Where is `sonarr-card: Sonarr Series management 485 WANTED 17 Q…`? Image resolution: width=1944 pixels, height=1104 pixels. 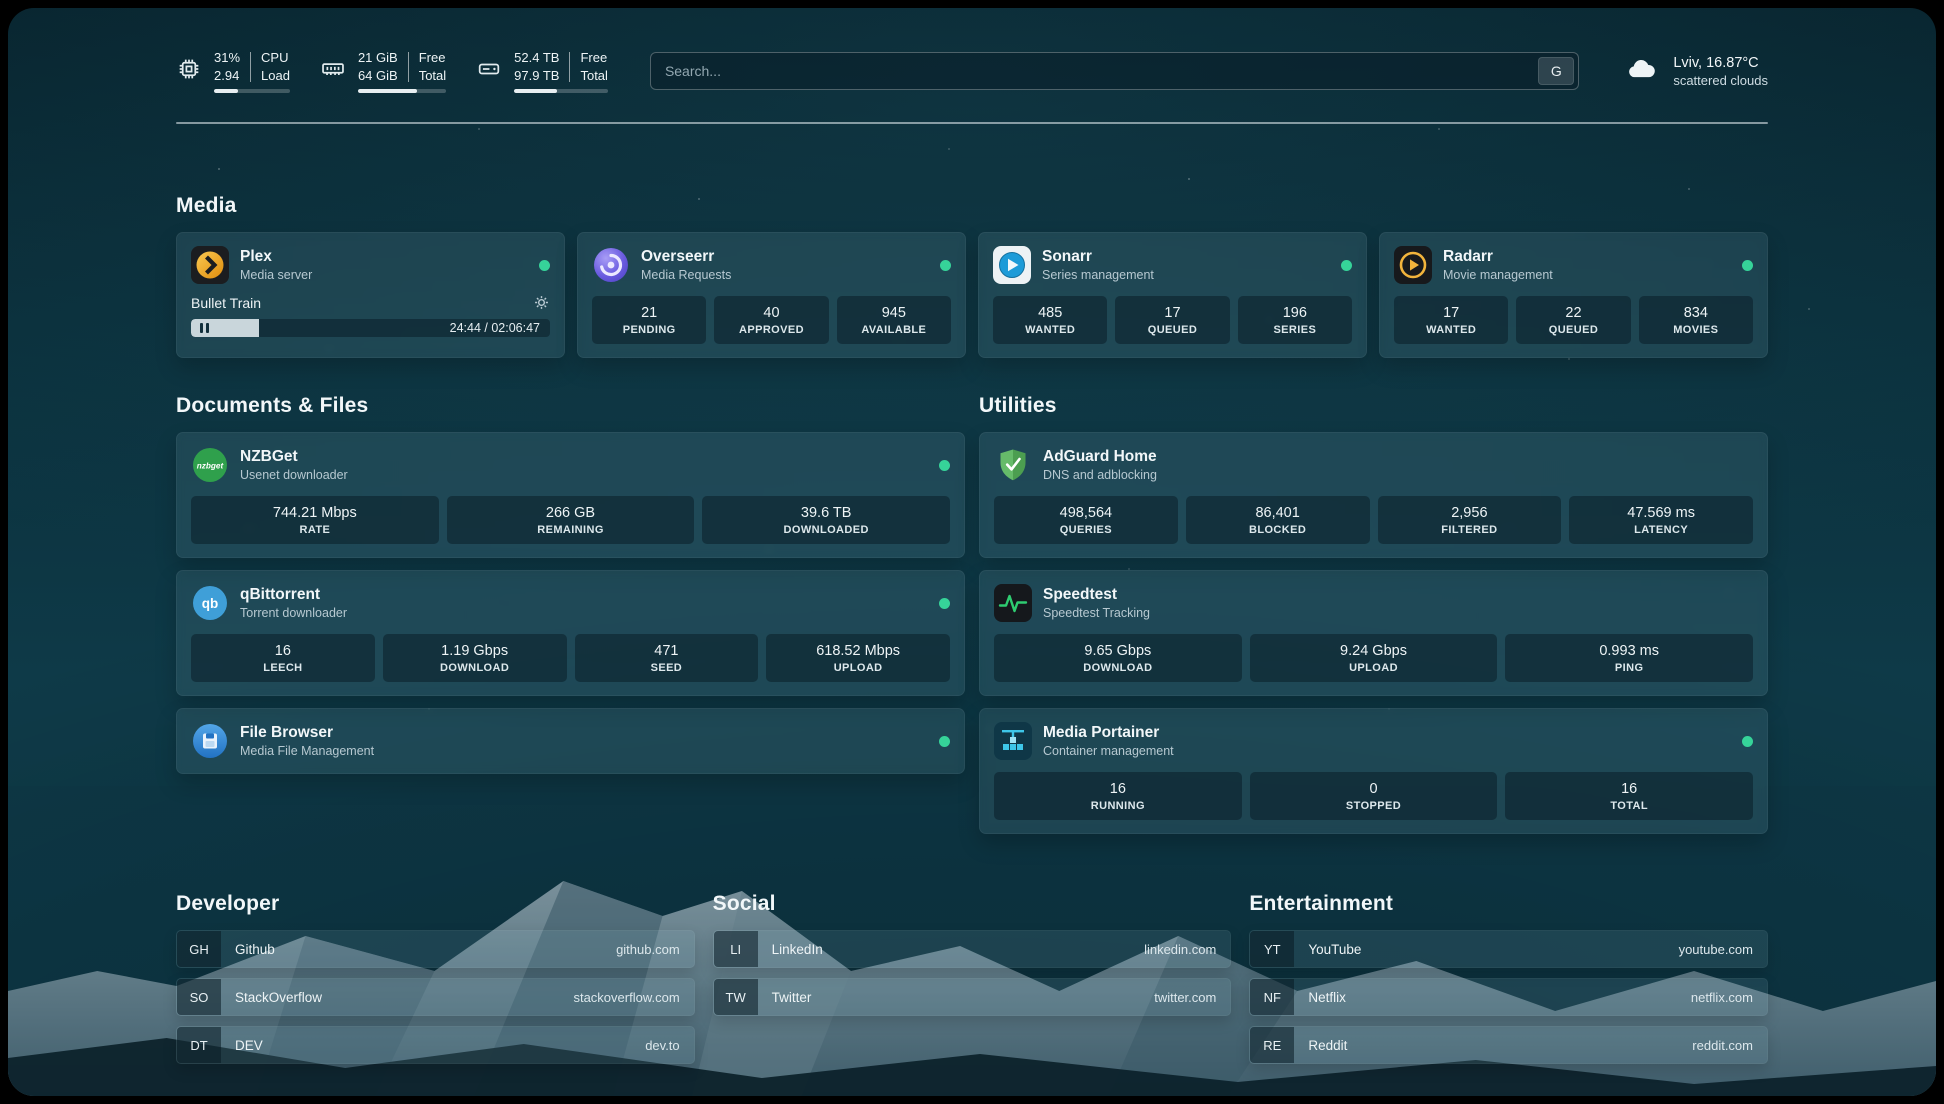 sonarr-card: Sonarr Series management 485 WANTED 17 Q… is located at coordinates (1172, 295).